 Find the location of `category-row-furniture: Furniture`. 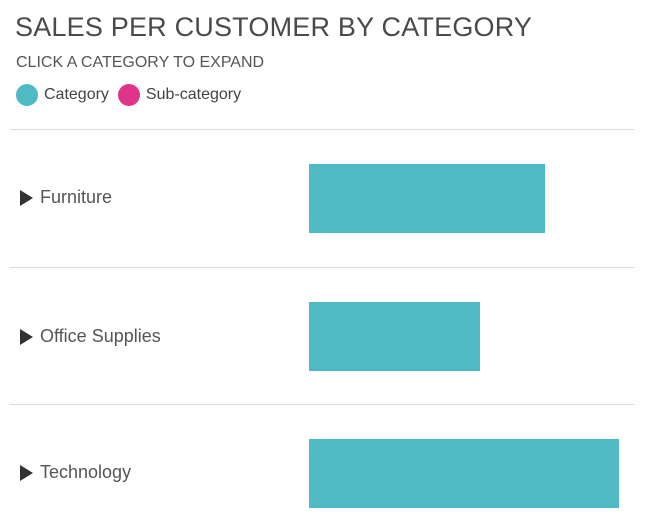

category-row-furniture: Furniture is located at coordinates (66, 197).